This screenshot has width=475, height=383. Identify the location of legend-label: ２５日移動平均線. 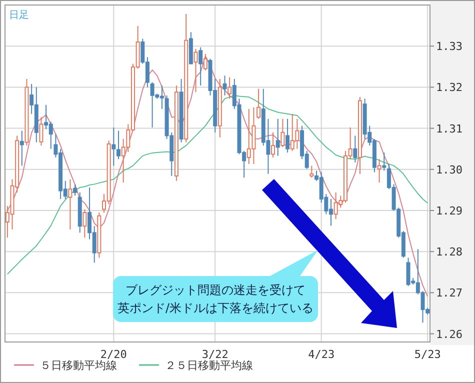
(209, 365).